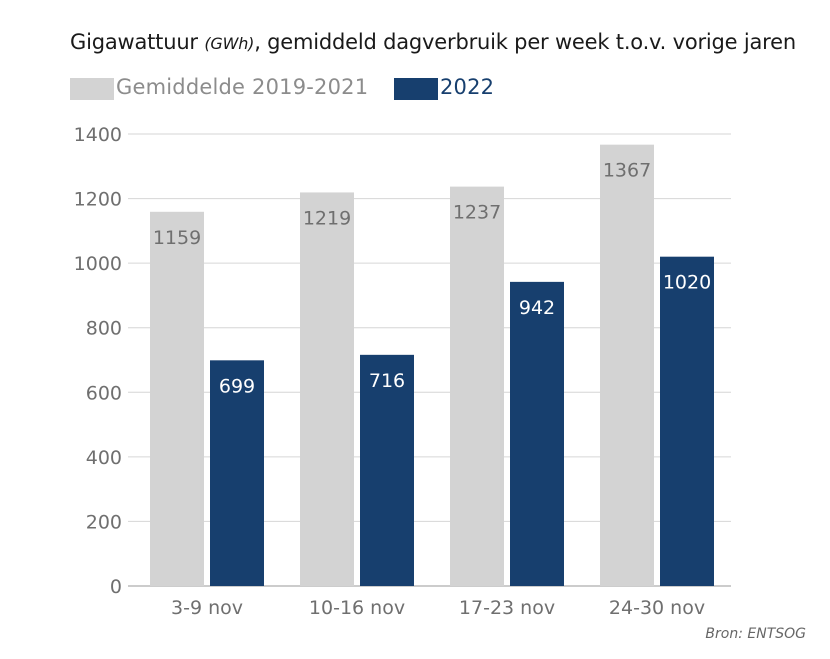 This screenshot has height=659, width=830. I want to click on source-note: Bron: ENTSOG, so click(755, 634).